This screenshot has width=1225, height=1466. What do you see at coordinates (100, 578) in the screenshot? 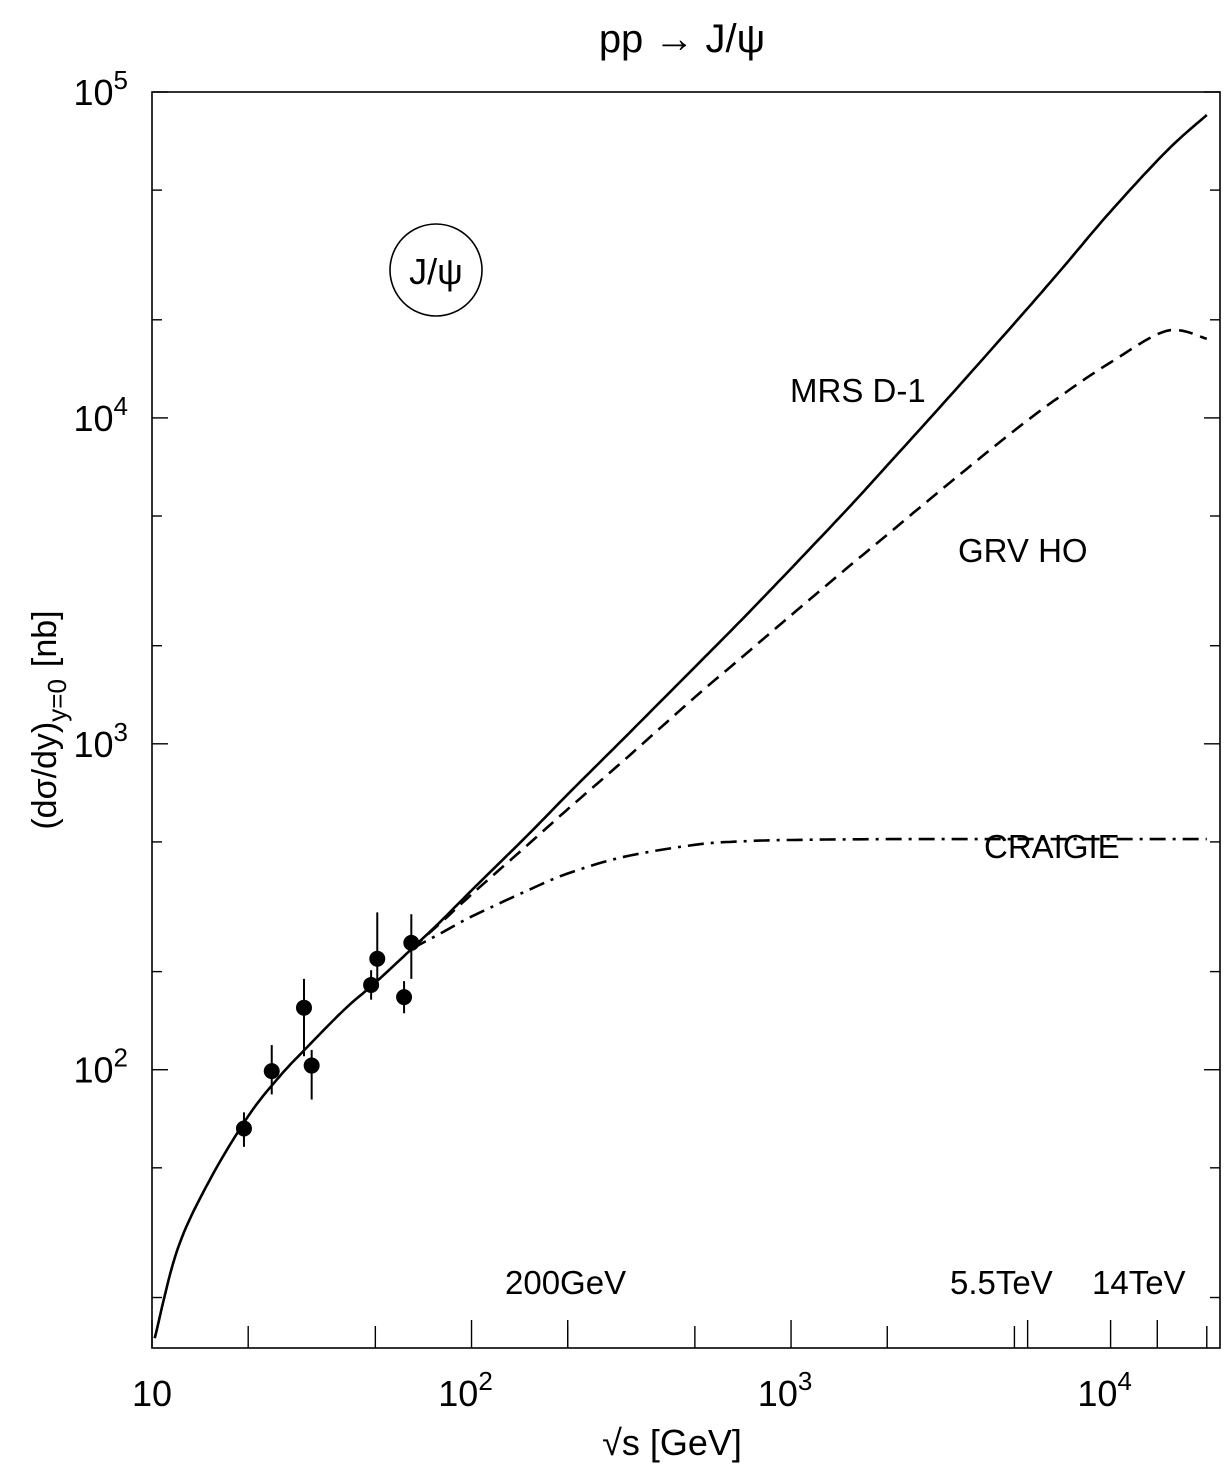
I see `y-tick-labels: 10² 10³ 10⁴ 10⁵` at bounding box center [100, 578].